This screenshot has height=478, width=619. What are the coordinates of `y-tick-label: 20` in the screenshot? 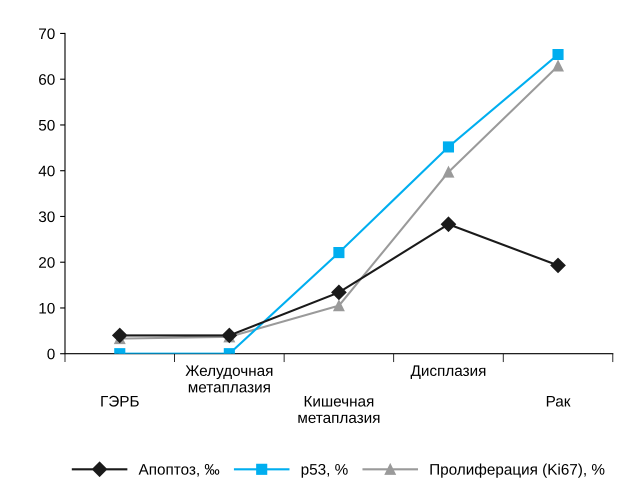 It's located at (47, 262).